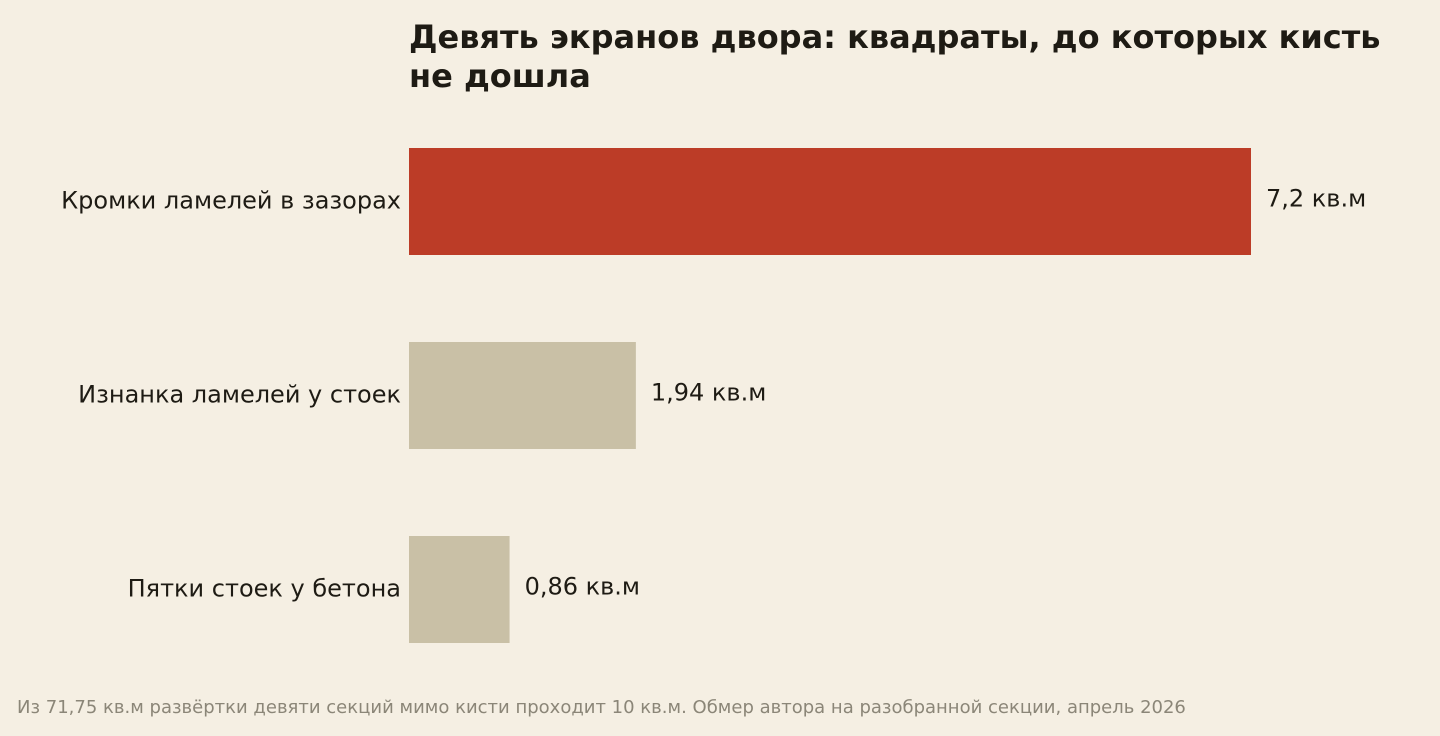  What do you see at coordinates (582, 587) in the screenshot?
I see `value-label-3: 0,86 кв.м` at bounding box center [582, 587].